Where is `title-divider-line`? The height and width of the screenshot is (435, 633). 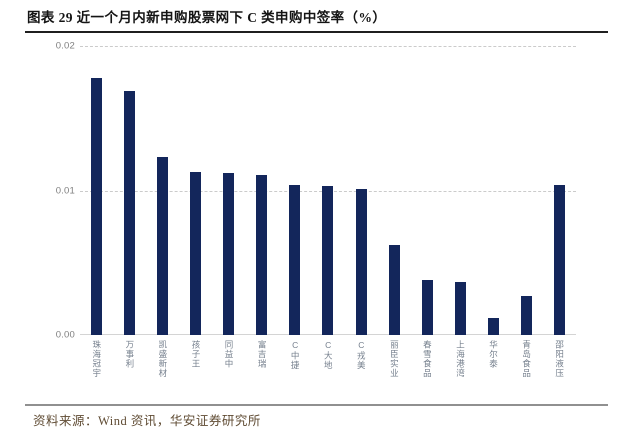 title-divider-line is located at coordinates (316, 32).